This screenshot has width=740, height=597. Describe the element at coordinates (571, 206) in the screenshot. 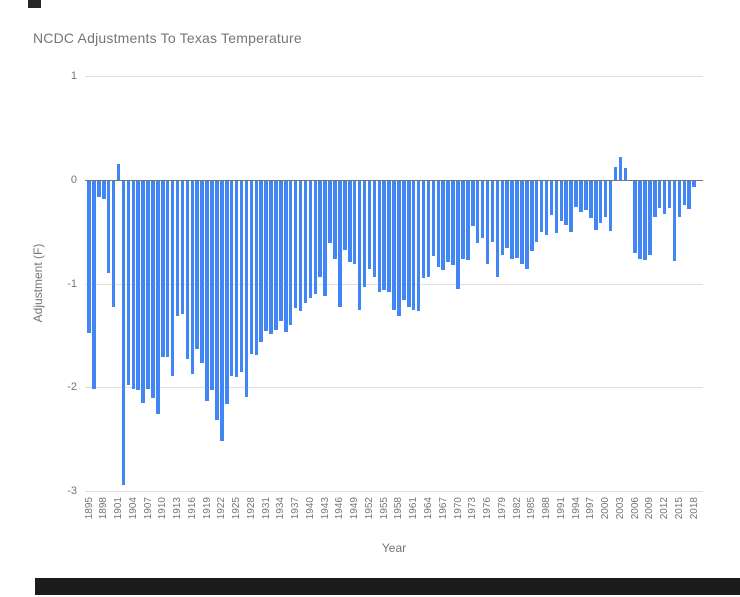

I see `bar-1993` at that location.